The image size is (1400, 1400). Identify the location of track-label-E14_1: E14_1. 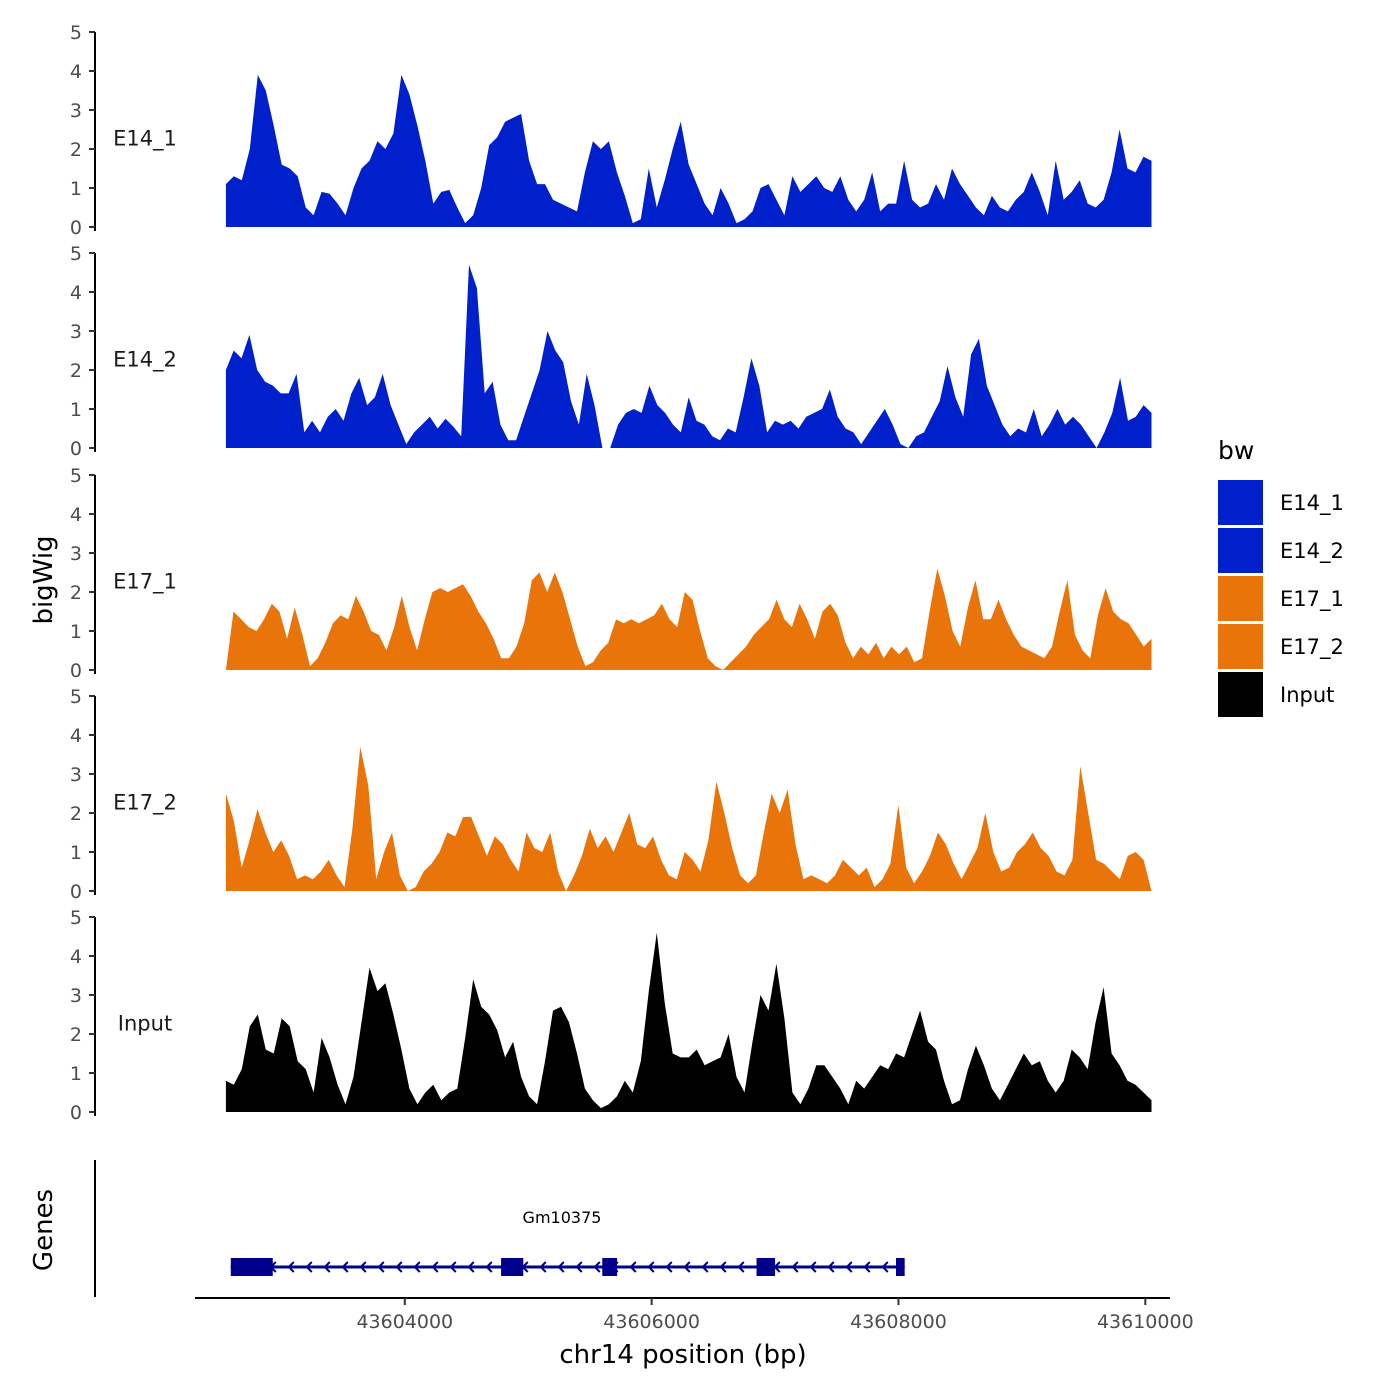
(145, 139).